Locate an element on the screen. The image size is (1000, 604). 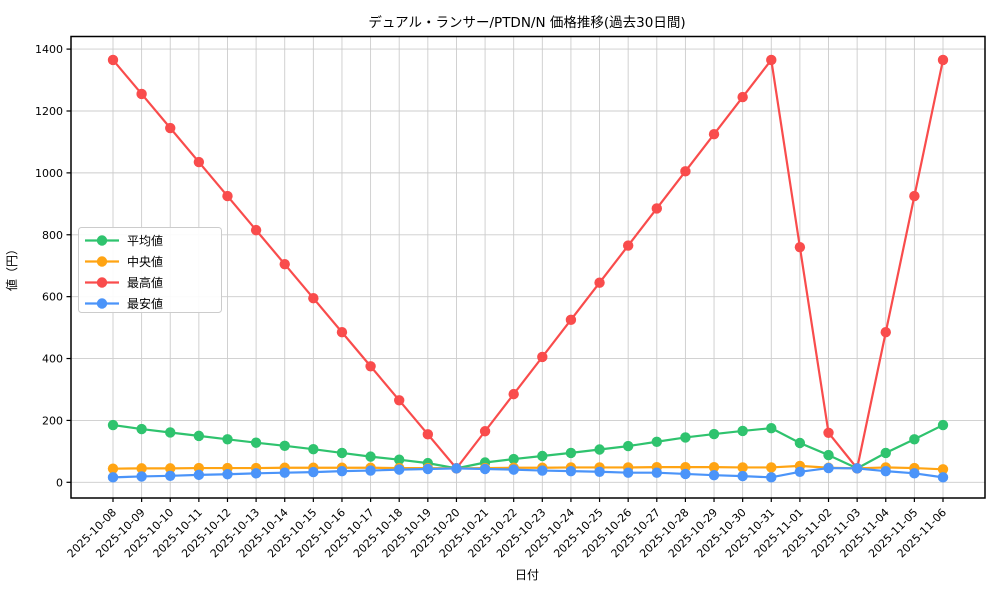
legend-item-average: 平均値 is located at coordinates (124, 240).